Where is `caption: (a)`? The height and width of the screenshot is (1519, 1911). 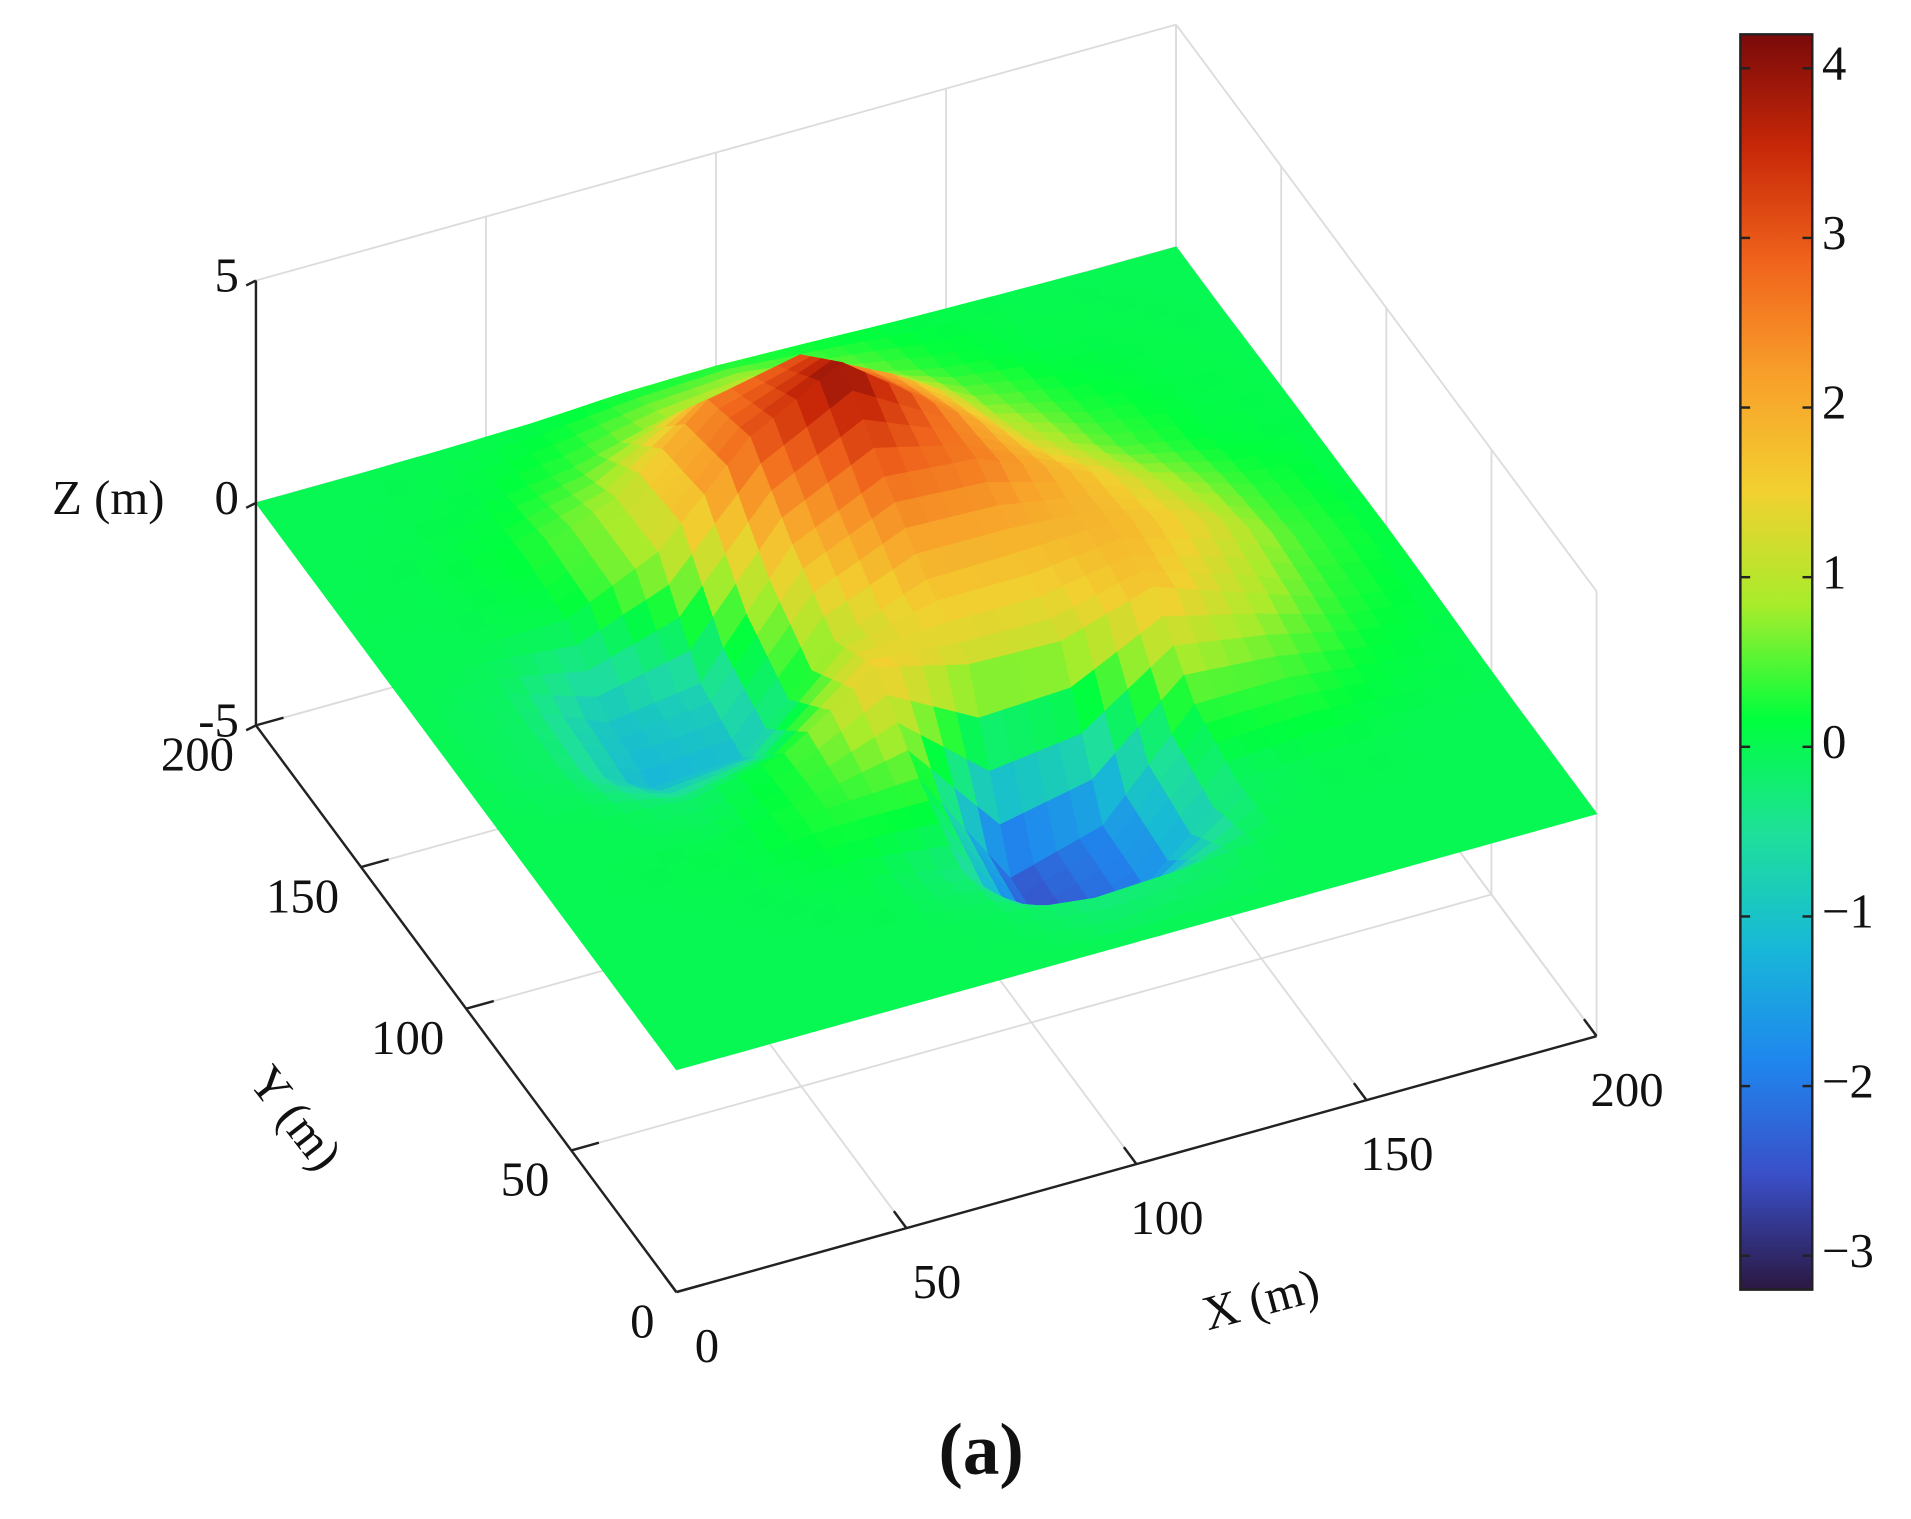
caption: (a) is located at coordinates (980, 1448).